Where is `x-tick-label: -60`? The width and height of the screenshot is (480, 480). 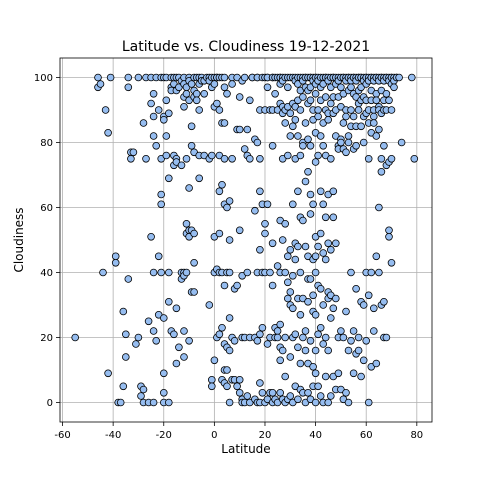
x-tick-label: -60 is located at coordinates (62, 435).